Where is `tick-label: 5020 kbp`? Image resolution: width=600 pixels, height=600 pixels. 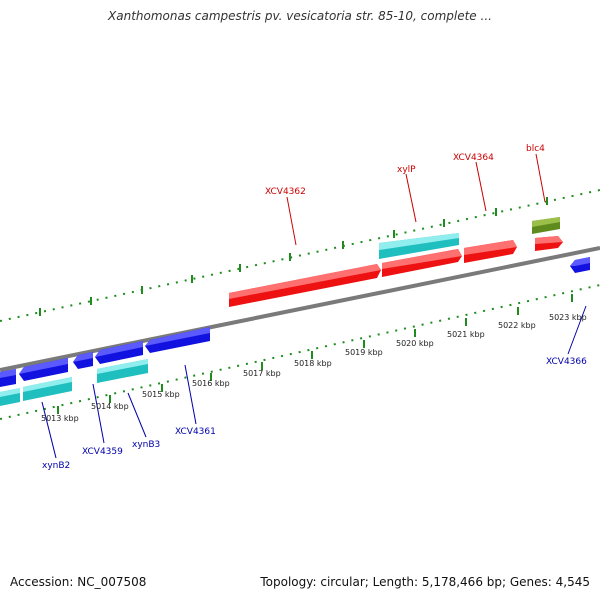
tick-label: 5020 kbp is located at coordinates (415, 343).